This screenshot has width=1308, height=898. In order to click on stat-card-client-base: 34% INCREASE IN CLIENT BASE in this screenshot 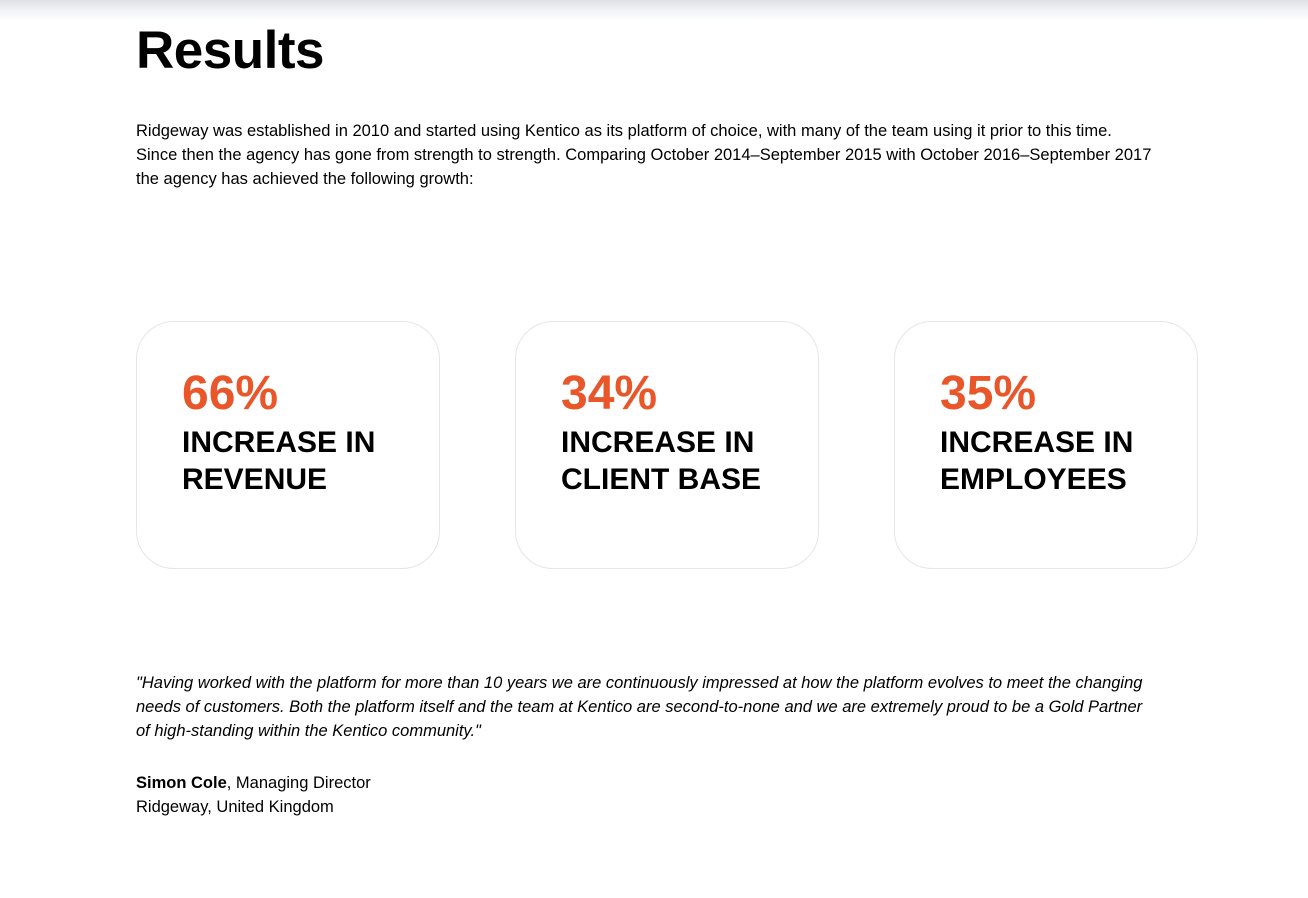, I will do `click(667, 445)`.